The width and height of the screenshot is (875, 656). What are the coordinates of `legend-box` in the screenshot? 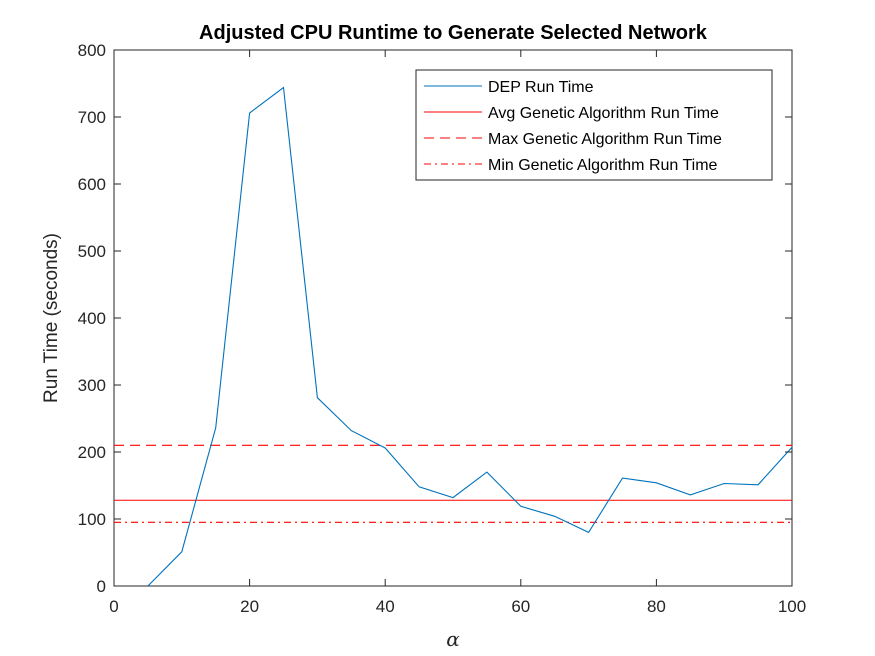 It's located at (594, 125).